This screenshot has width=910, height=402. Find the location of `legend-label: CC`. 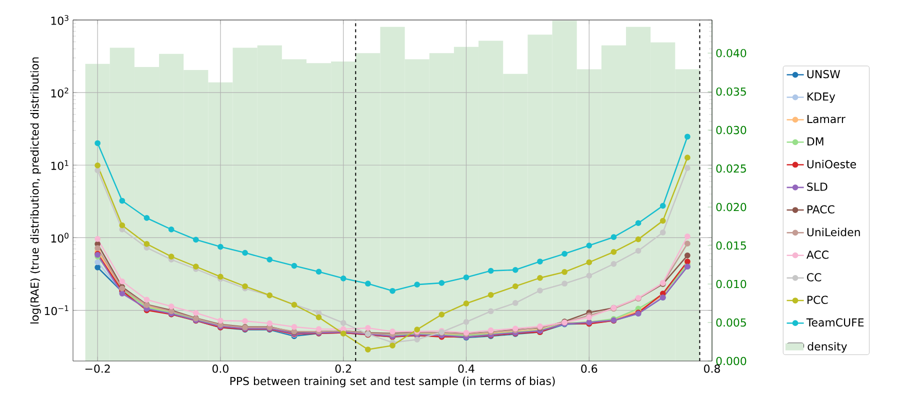

legend-label: CC is located at coordinates (814, 277).